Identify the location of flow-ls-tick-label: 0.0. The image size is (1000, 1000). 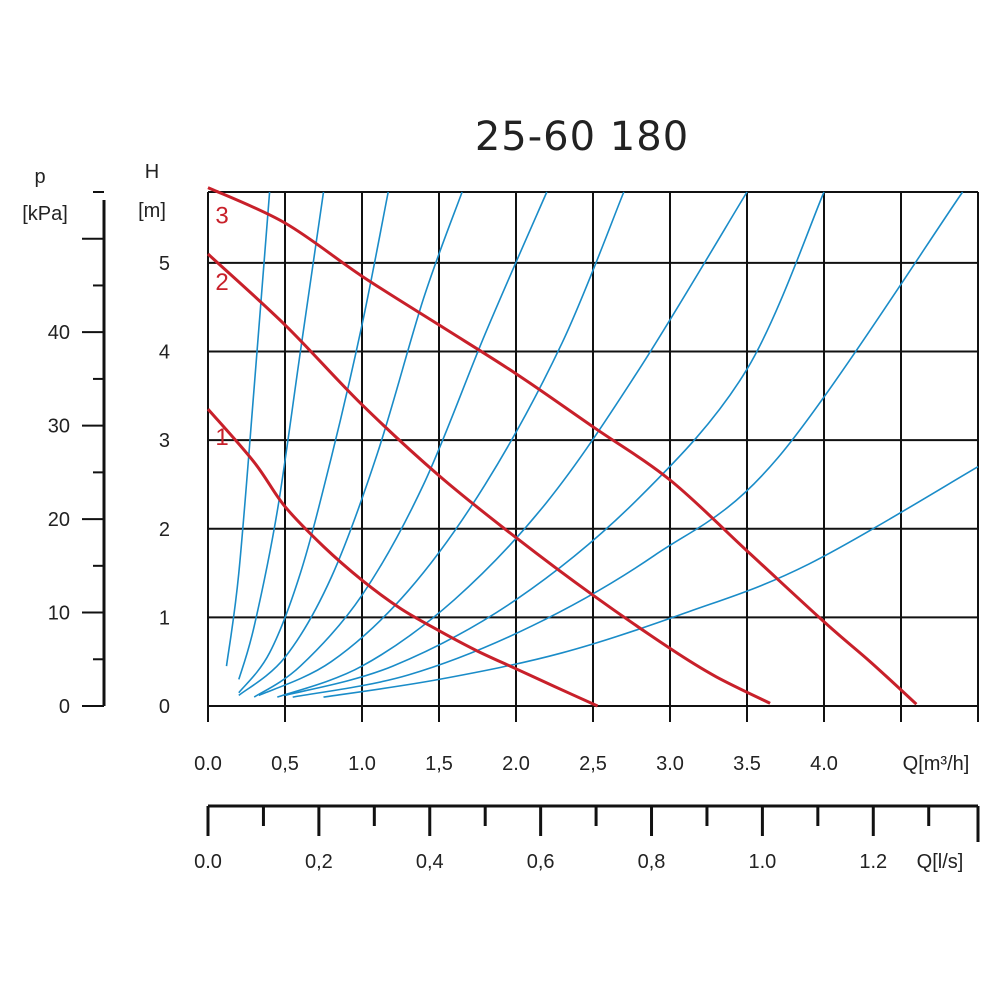
(208, 862).